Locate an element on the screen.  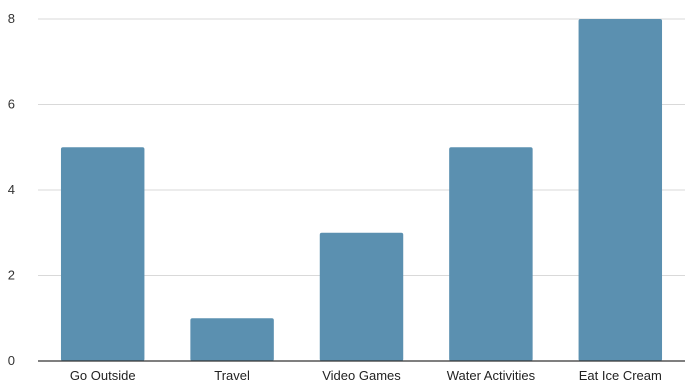
y-tick-label: 6 is located at coordinates (11, 104).